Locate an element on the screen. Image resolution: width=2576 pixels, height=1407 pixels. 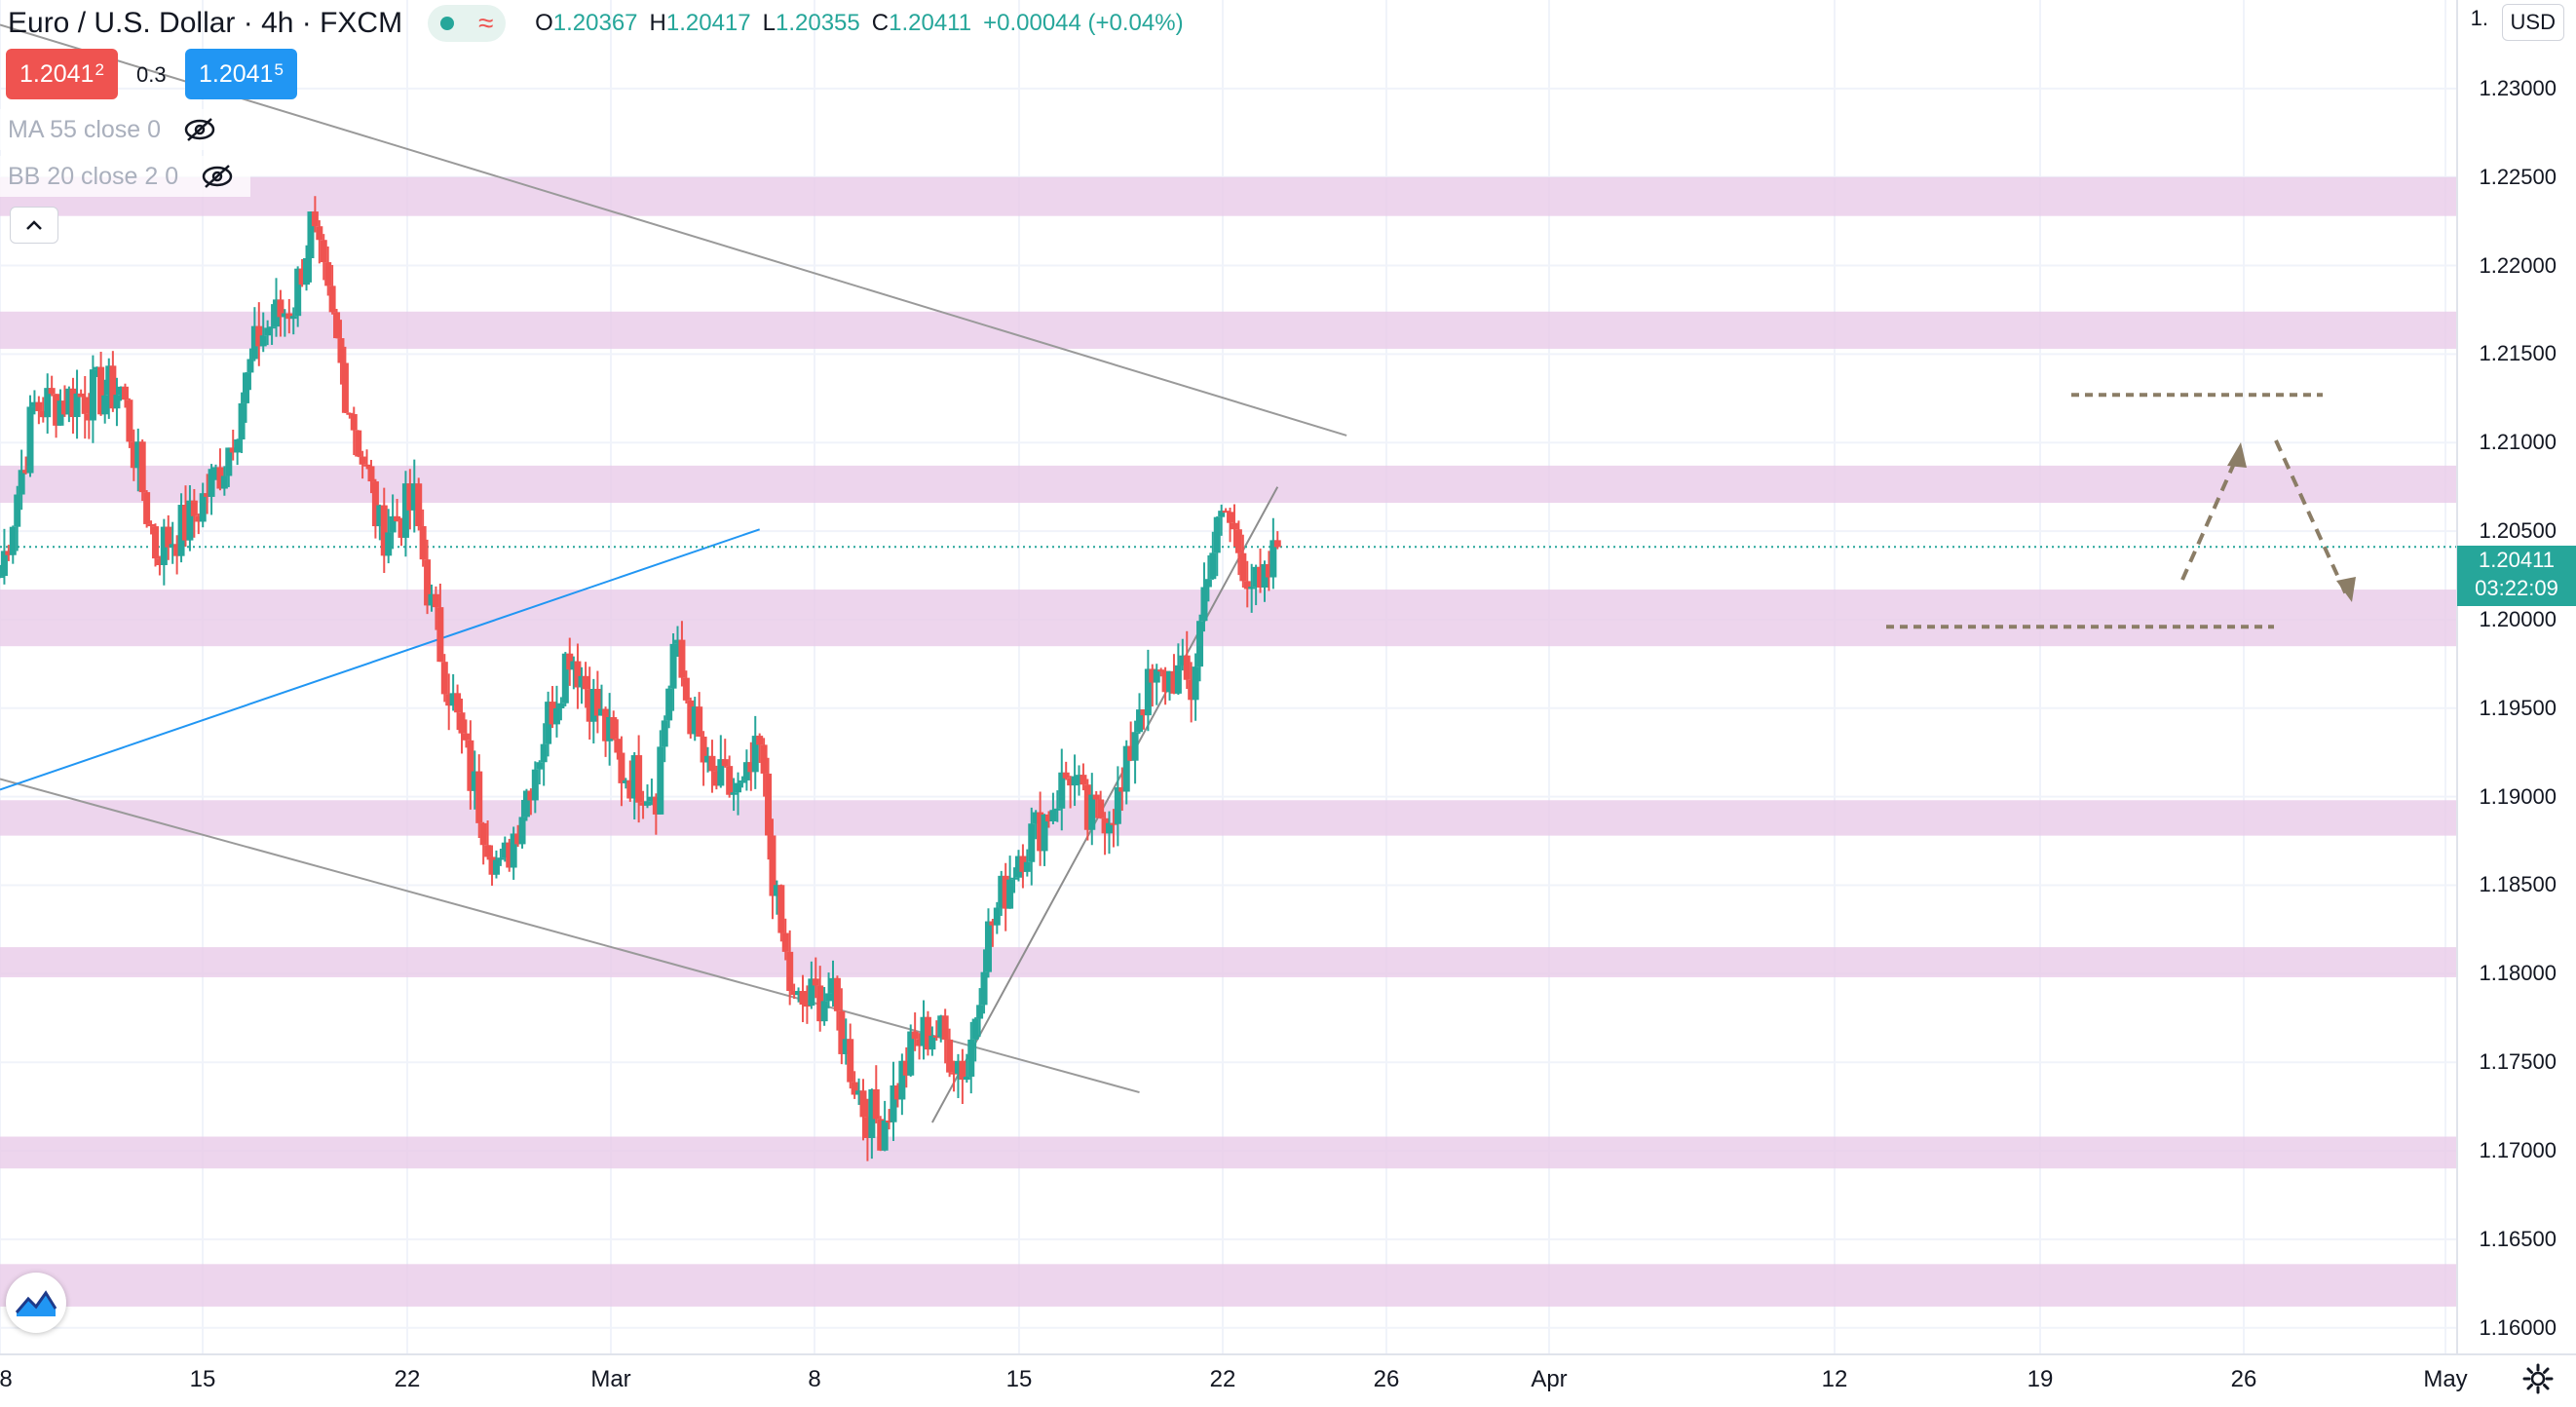
indicator-label: BB 20 close 2 0 is located at coordinates (93, 176).